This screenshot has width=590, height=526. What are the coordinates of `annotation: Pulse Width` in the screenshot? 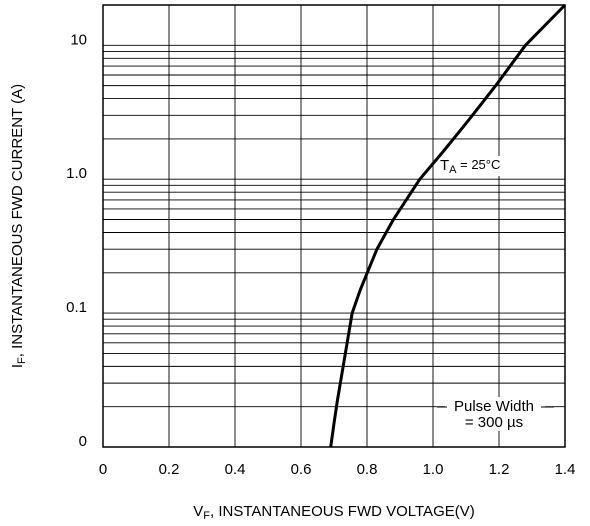 It's located at (494, 406).